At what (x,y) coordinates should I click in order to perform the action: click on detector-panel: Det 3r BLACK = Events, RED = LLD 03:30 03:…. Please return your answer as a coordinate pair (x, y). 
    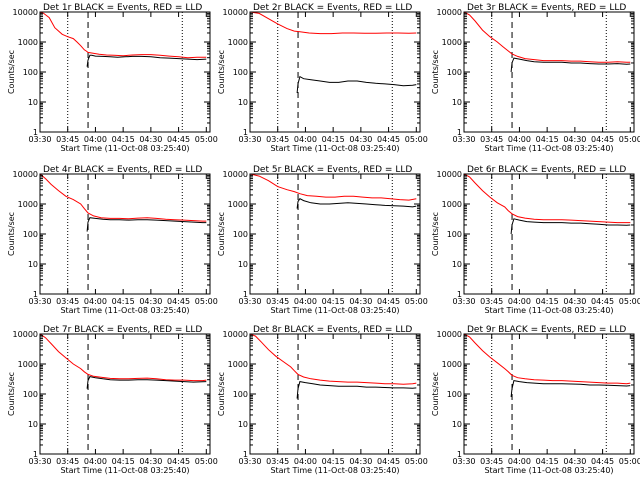
    Looking at the image, I should click on (535, 78).